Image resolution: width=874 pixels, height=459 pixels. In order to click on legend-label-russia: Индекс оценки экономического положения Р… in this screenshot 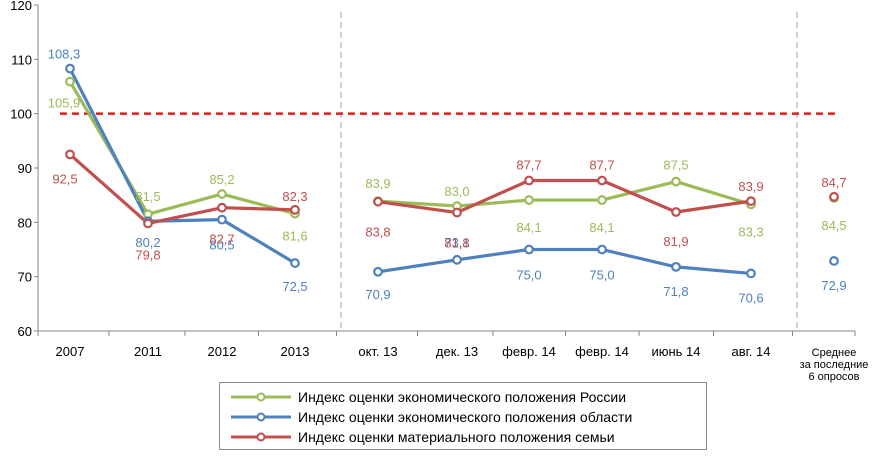, I will do `click(462, 397)`.